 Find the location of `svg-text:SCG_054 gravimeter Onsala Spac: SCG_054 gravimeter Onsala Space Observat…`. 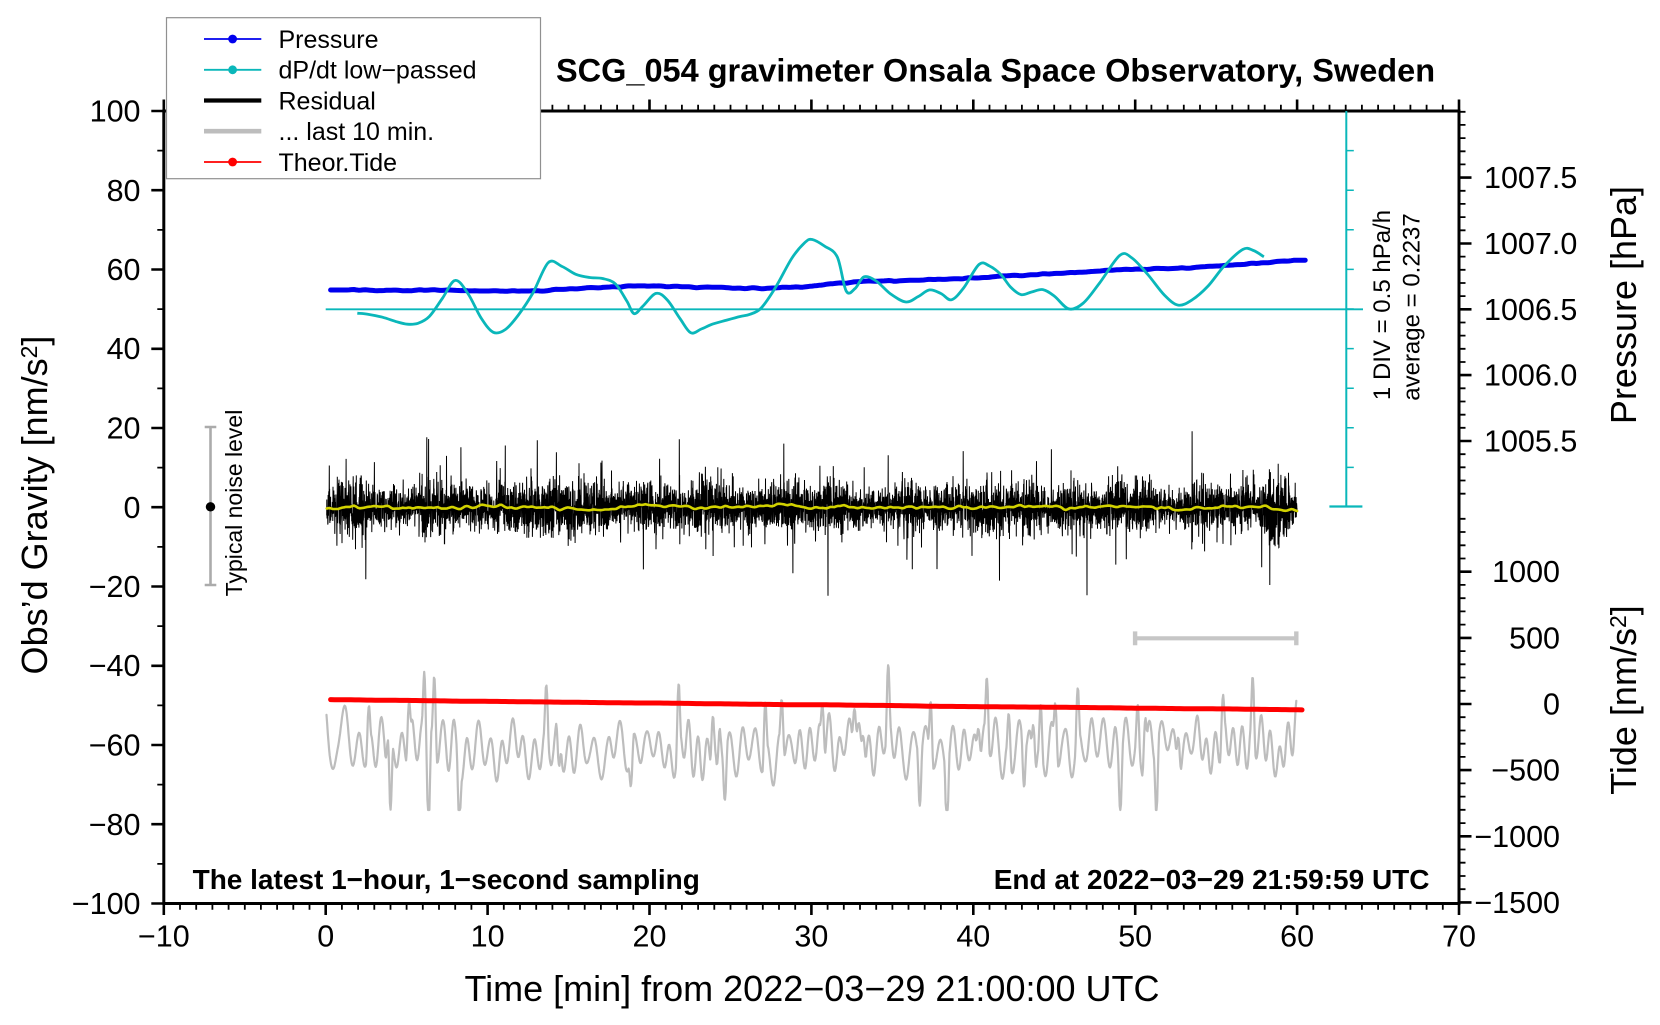

svg-text:SCG_054 gravimeter Onsala Spac: SCG_054 gravimeter Onsala Space Observat… is located at coordinates (995, 71).